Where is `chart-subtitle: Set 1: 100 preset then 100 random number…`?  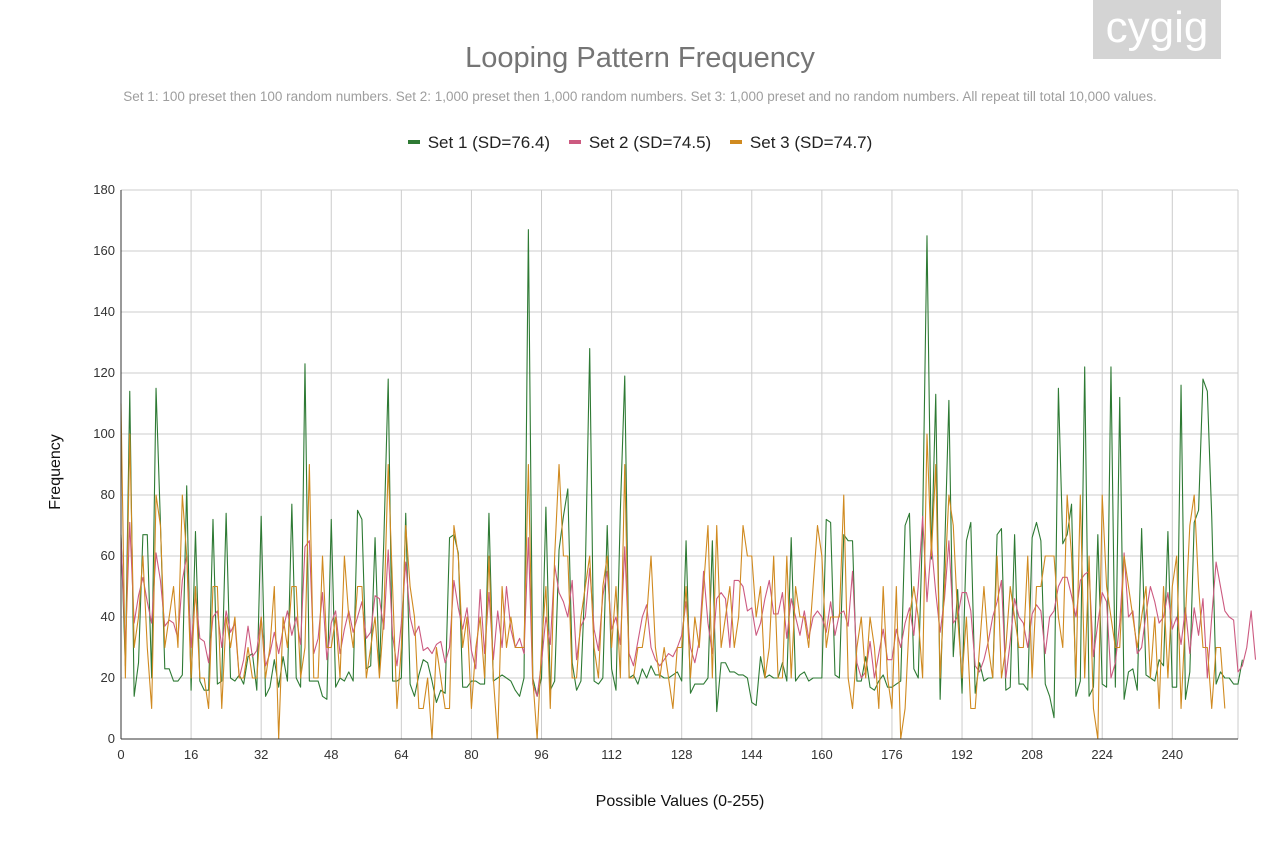
chart-subtitle: Set 1: 100 preset then 100 random number… is located at coordinates (640, 96).